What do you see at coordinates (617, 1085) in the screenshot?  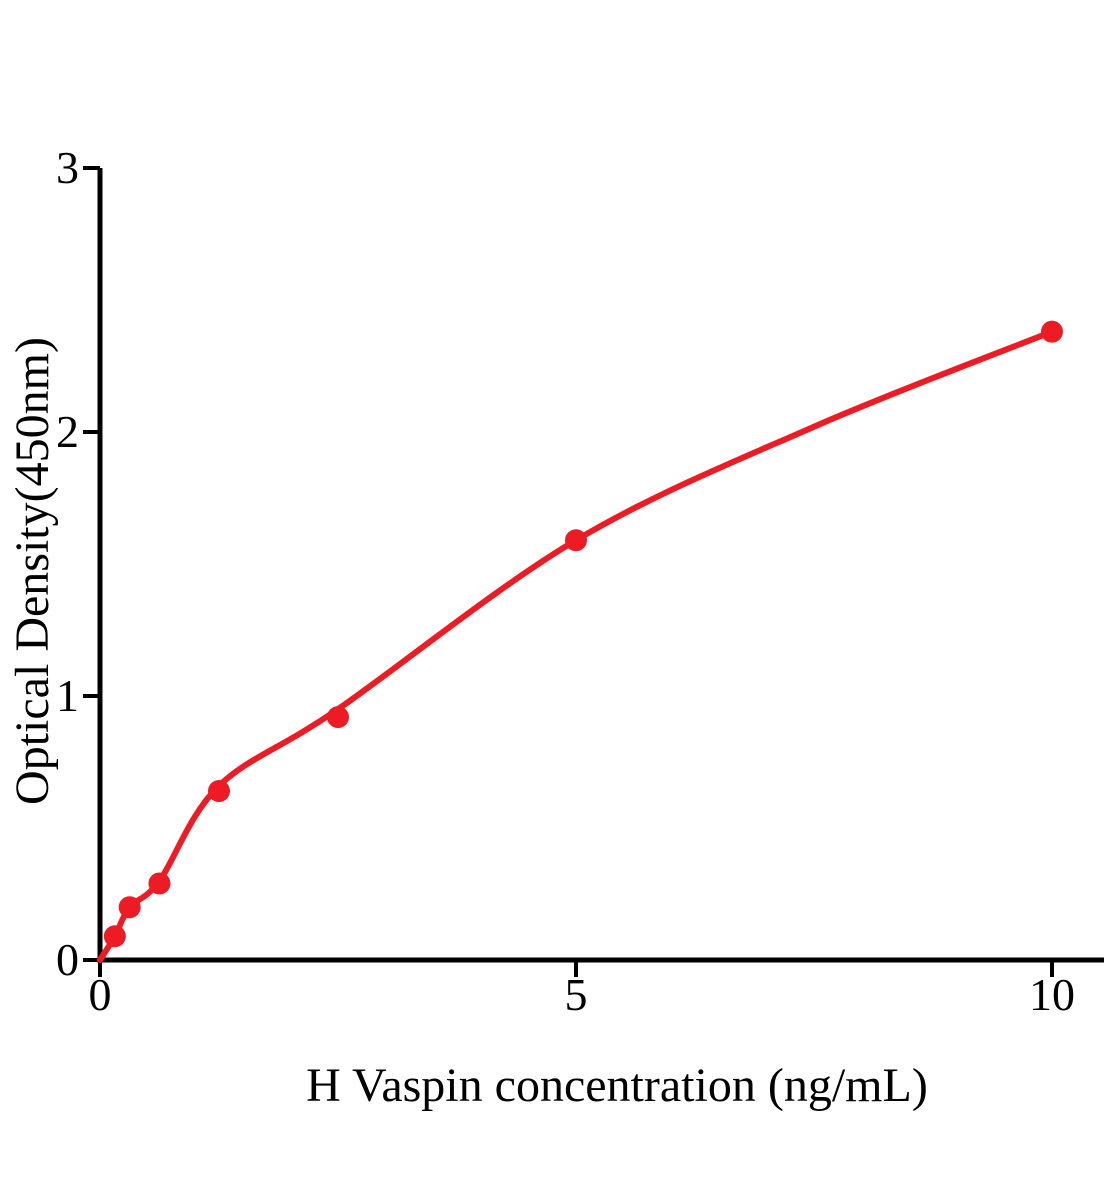 I see `x-axis-title: H Vaspin concentration (ng/mL)` at bounding box center [617, 1085].